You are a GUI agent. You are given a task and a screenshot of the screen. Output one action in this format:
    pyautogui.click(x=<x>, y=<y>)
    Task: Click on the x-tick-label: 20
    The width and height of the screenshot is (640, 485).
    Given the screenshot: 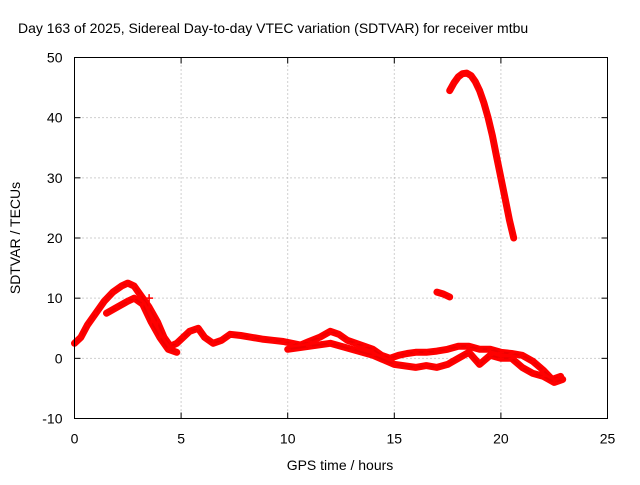 What is the action you would take?
    pyautogui.click(x=501, y=439)
    